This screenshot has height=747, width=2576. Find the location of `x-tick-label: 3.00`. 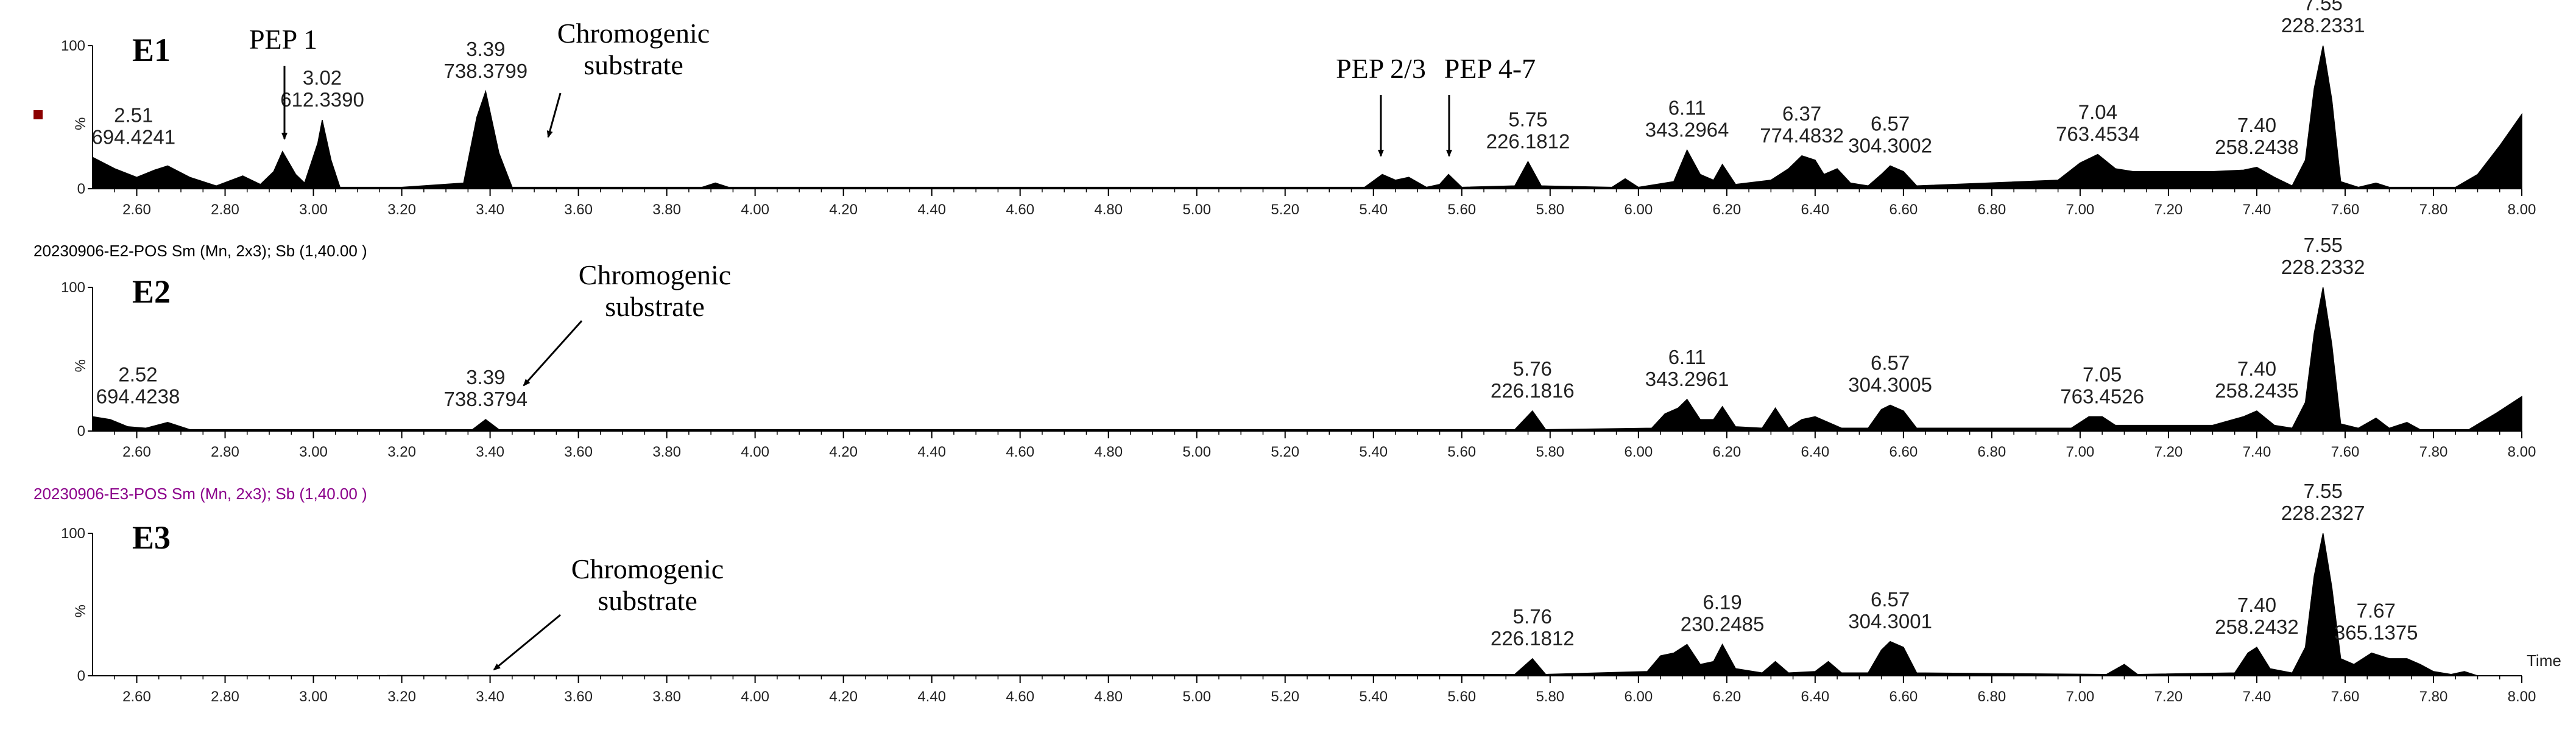

x-tick-label: 3.00 is located at coordinates (313, 697).